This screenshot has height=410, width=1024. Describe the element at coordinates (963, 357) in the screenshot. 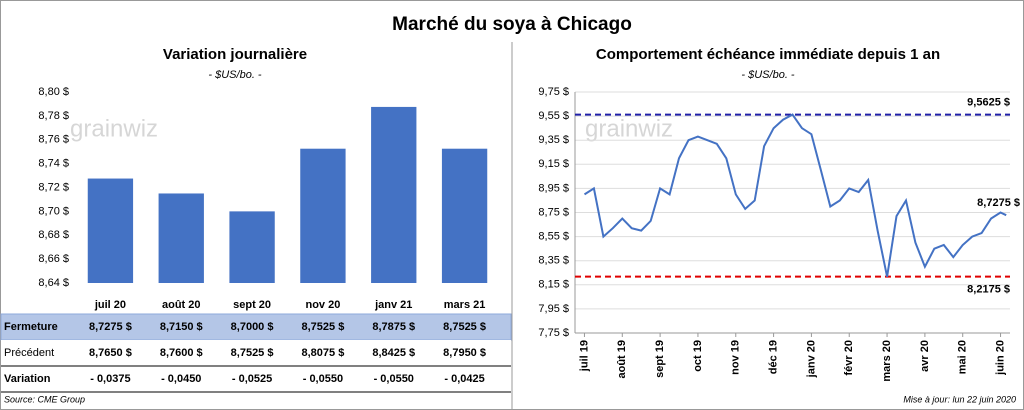

I see `x-tick-label: mai 20` at that location.